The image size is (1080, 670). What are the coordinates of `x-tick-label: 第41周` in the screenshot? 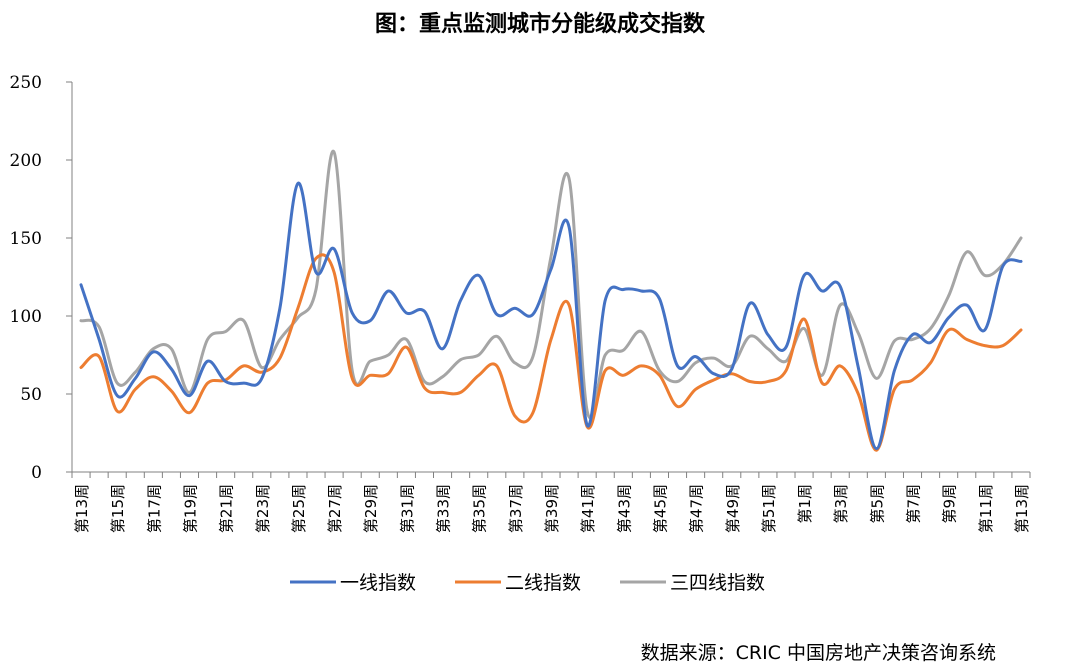 It's located at (588, 508).